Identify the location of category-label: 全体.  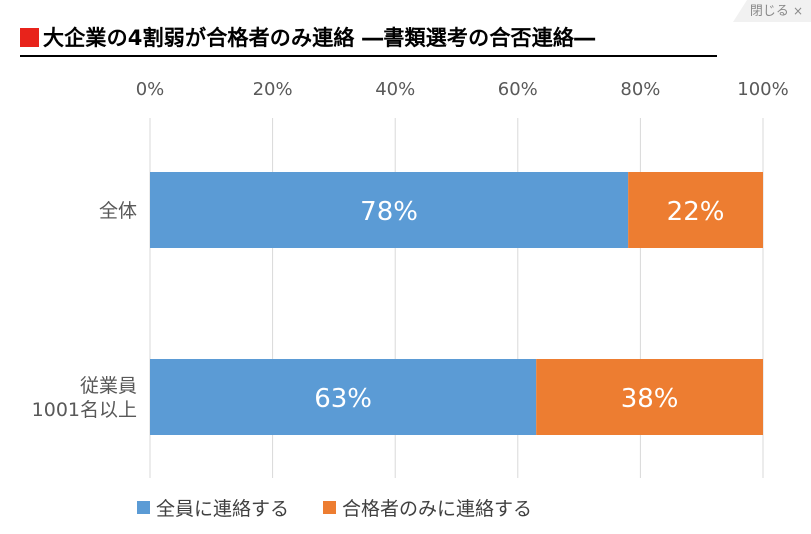
(118, 211).